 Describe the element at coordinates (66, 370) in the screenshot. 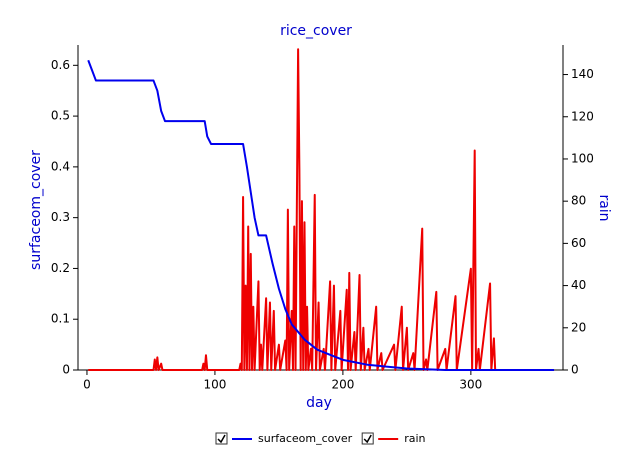

I see `y-tick-label: 0` at that location.